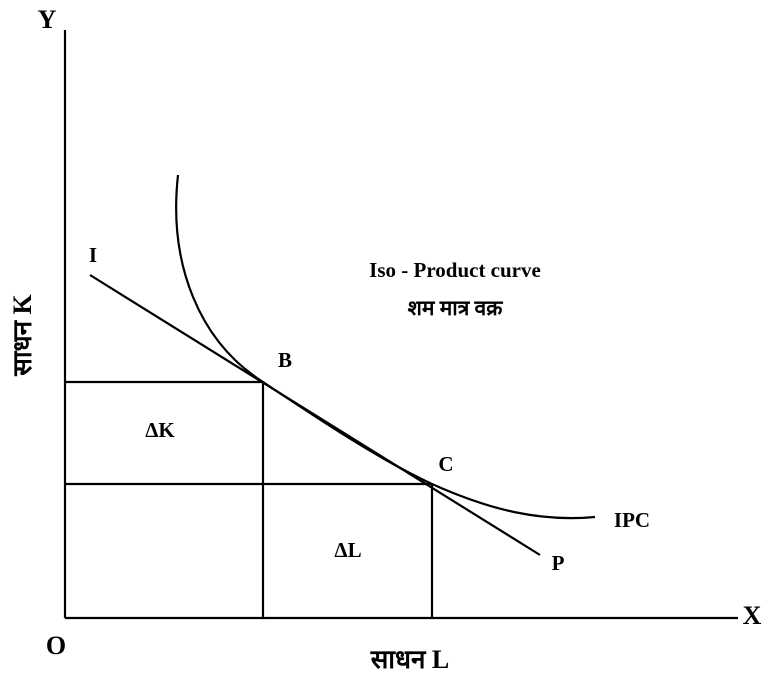 This screenshot has height=675, width=763. I want to click on point-label: P, so click(558, 563).